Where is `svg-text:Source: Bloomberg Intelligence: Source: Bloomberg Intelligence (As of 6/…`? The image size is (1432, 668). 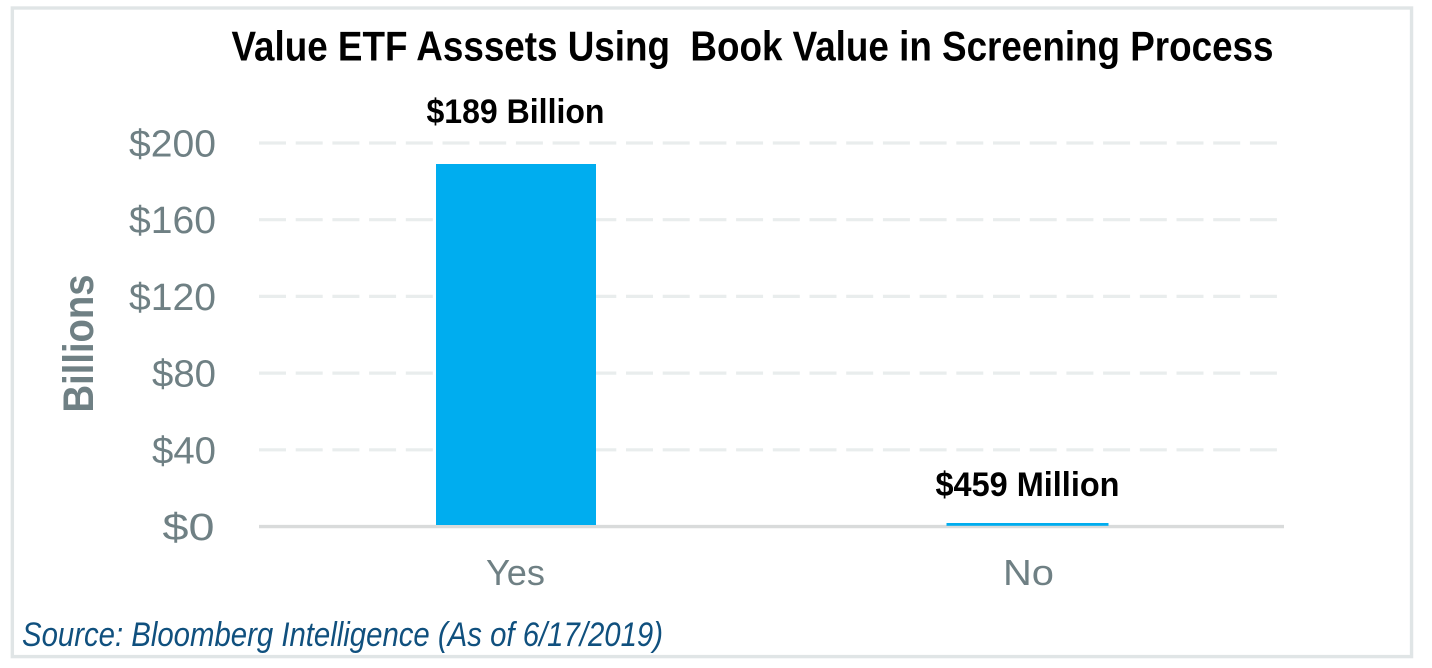
svg-text:Source: Bloomberg Intelligence: Source: Bloomberg Intelligence (As of 6/… is located at coordinates (342, 635).